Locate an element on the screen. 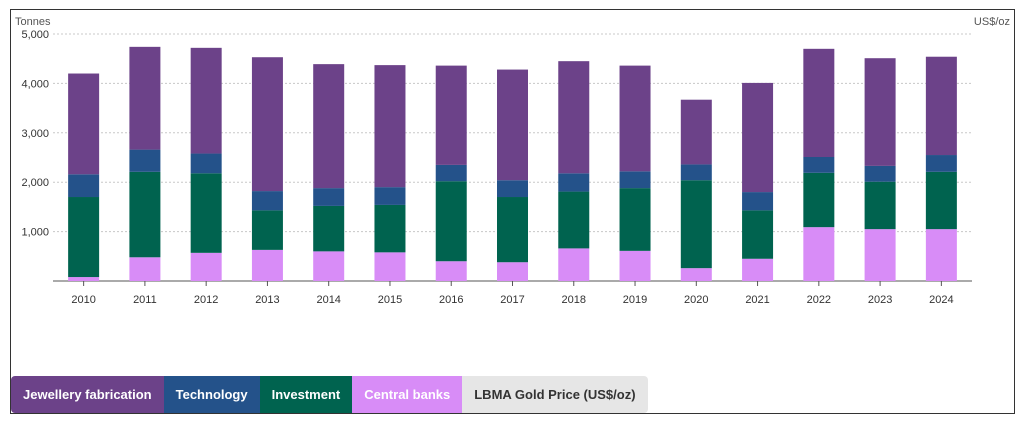 Image resolution: width=1025 pixels, height=421 pixels. x-tick-label: 2019 is located at coordinates (635, 300).